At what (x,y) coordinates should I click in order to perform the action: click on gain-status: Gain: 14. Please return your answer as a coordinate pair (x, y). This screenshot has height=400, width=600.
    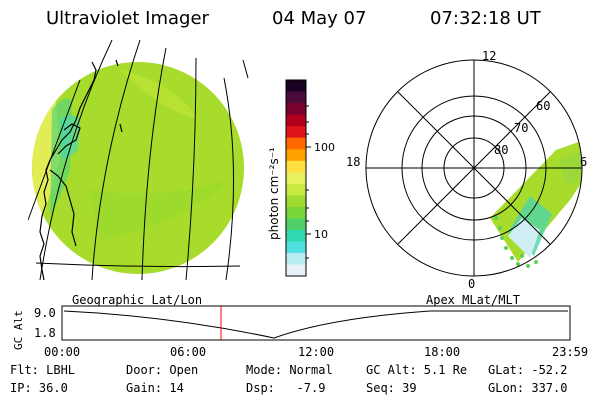
    Looking at the image, I should click on (155, 388).